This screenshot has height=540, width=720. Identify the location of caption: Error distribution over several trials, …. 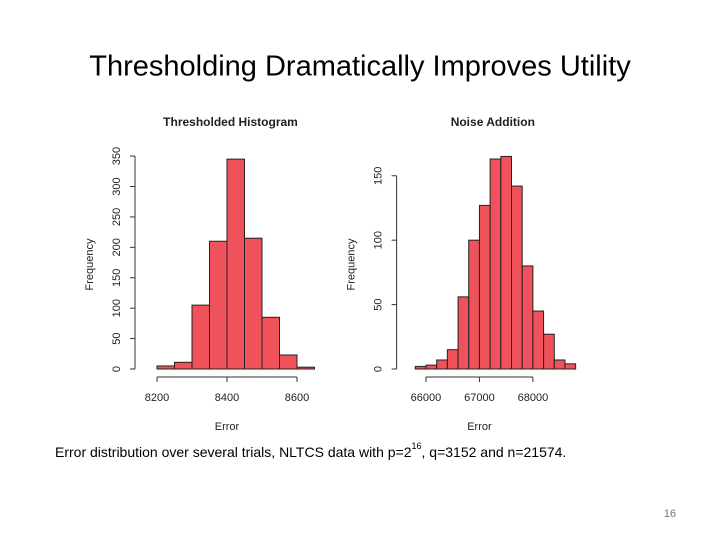
(310, 450).